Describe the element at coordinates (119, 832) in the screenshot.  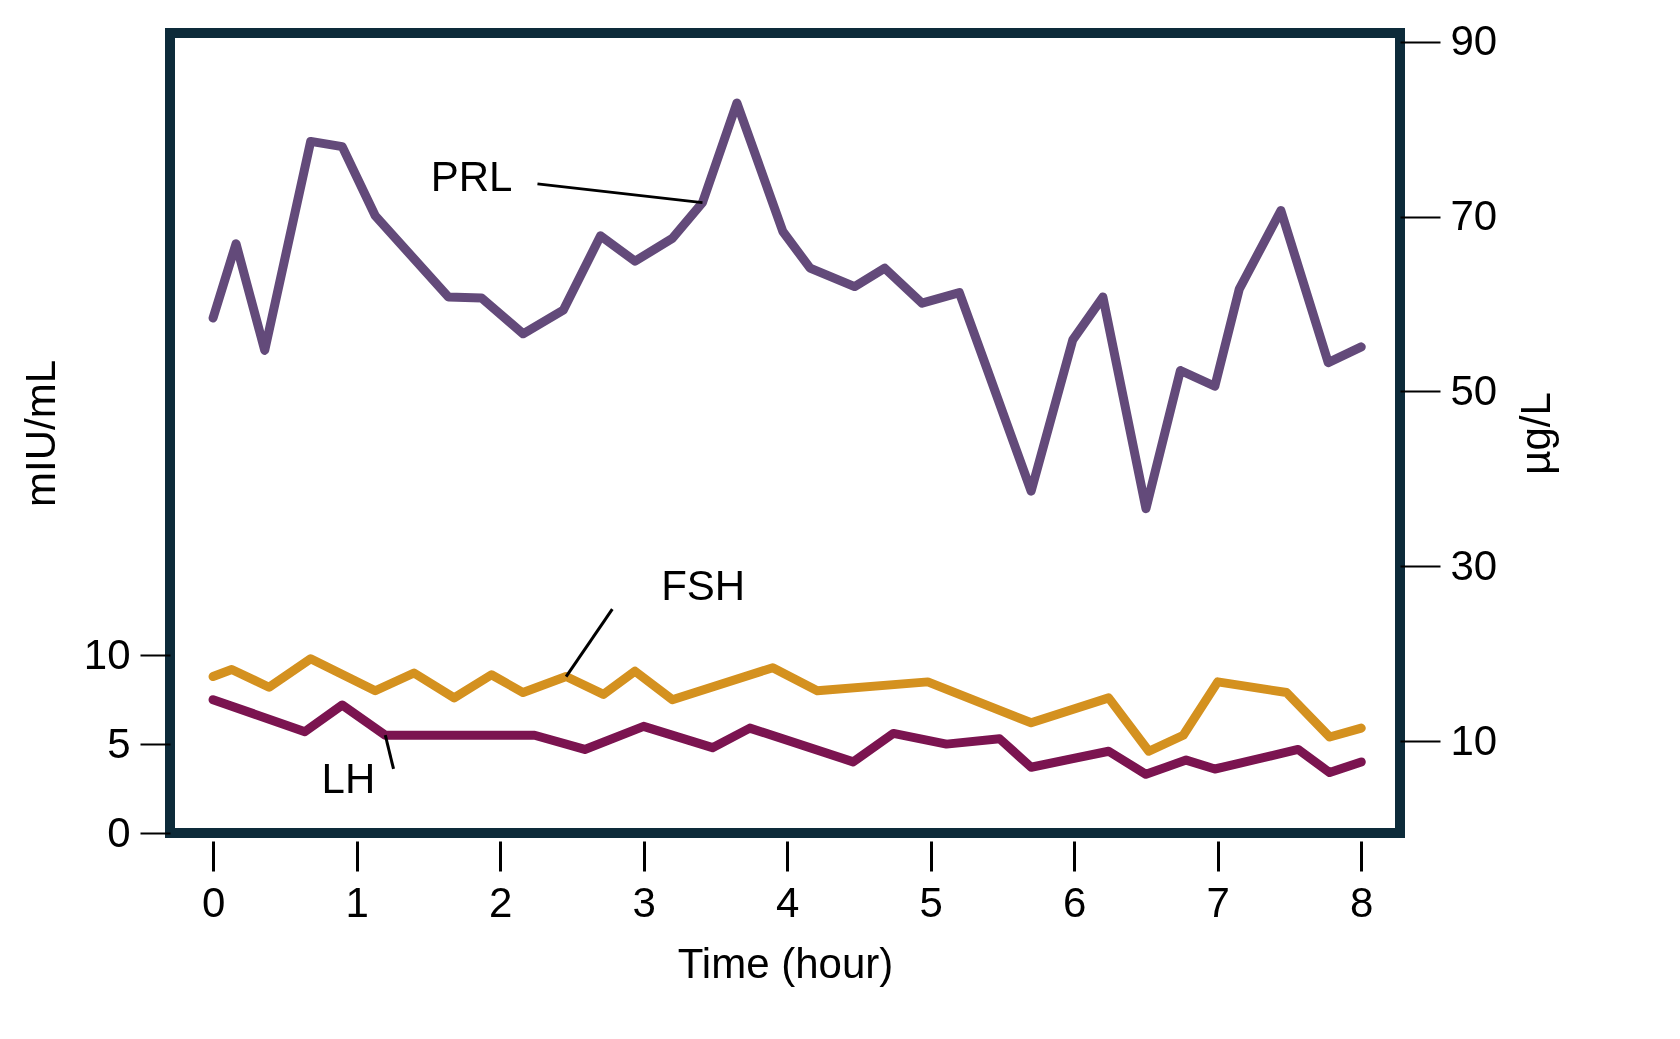
I see `y-tick-label: 0` at that location.